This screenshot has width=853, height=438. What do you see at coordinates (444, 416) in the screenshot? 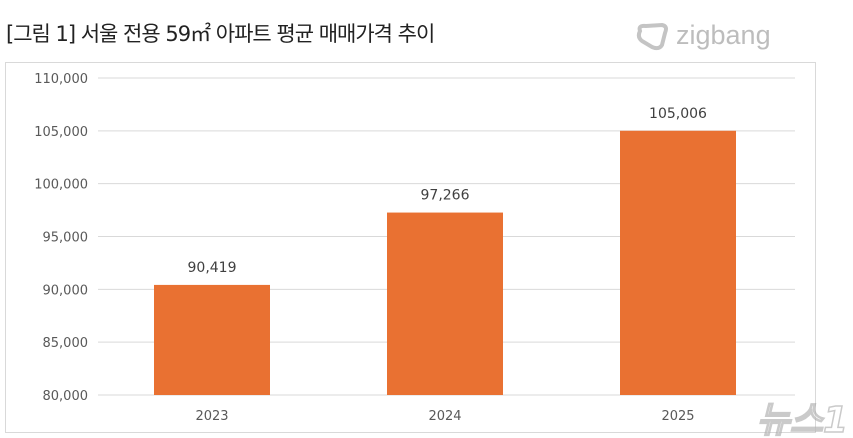
I see `x-tick-label: 2024` at bounding box center [444, 416].